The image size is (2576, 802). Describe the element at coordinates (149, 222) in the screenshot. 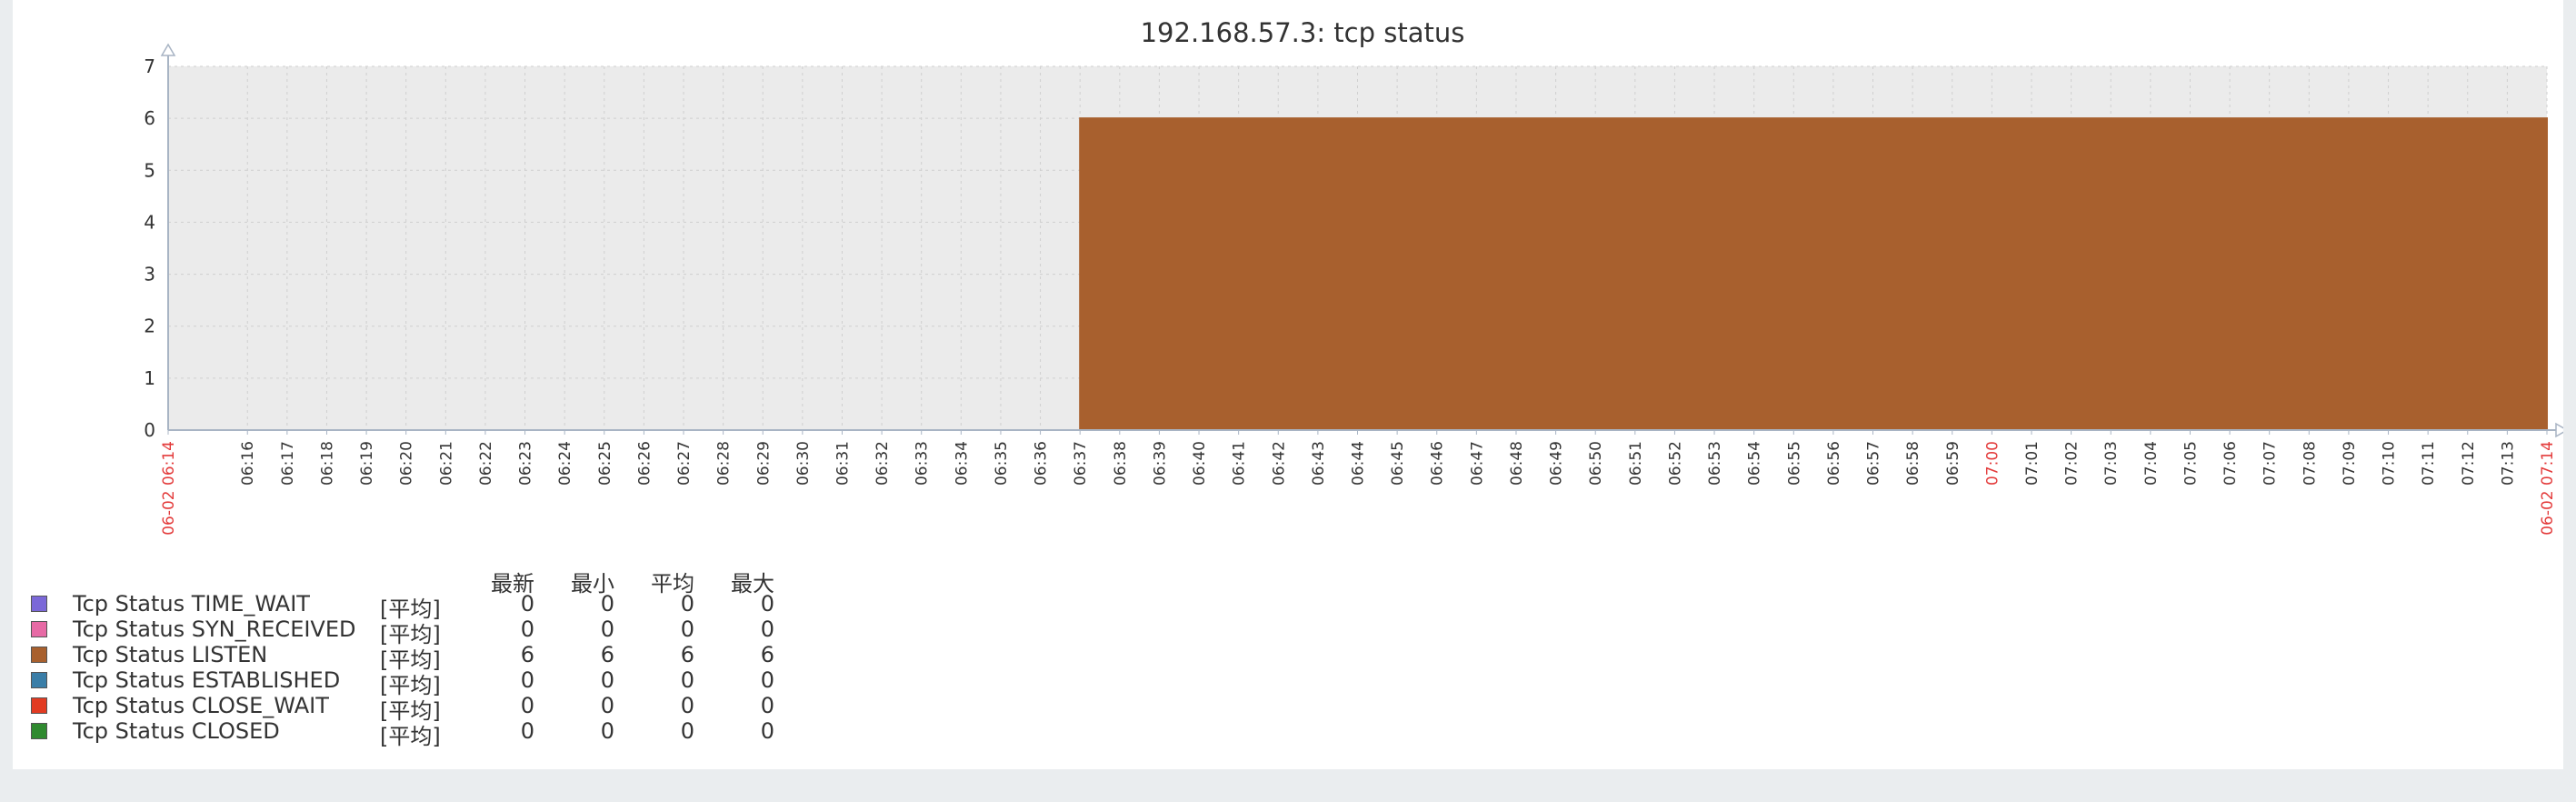

I see `y-tick-label: 4` at that location.